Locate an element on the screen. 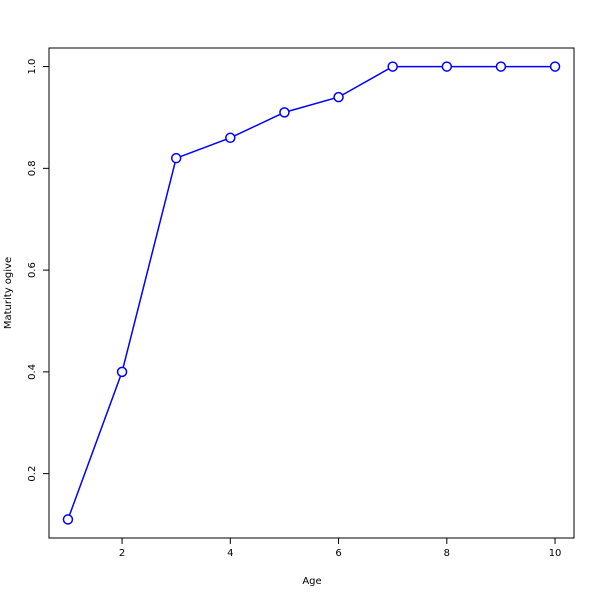 Image resolution: width=600 pixels, height=604 pixels. x-tick-label: 2 is located at coordinates (122, 553).